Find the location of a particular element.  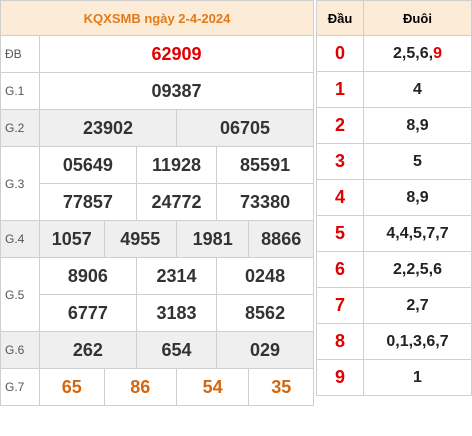

prize-number: 65 is located at coordinates (72, 387).